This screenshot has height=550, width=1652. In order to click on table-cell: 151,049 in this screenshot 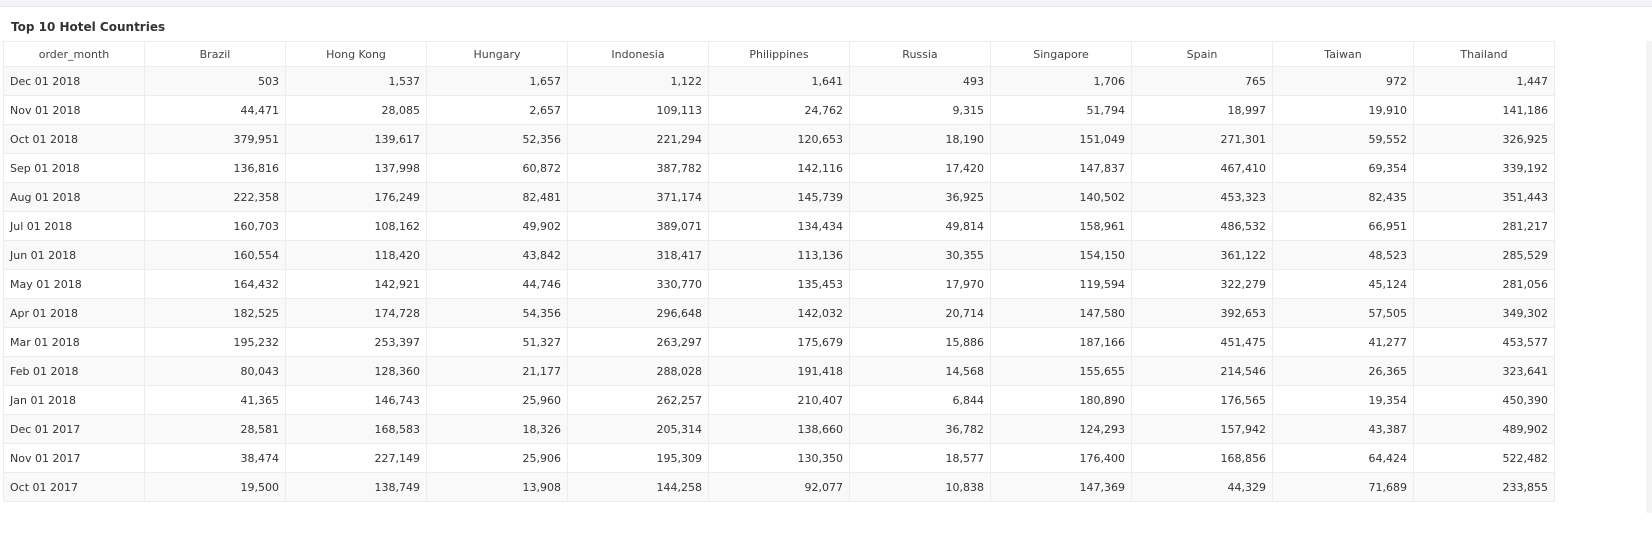, I will do `click(1061, 139)`.